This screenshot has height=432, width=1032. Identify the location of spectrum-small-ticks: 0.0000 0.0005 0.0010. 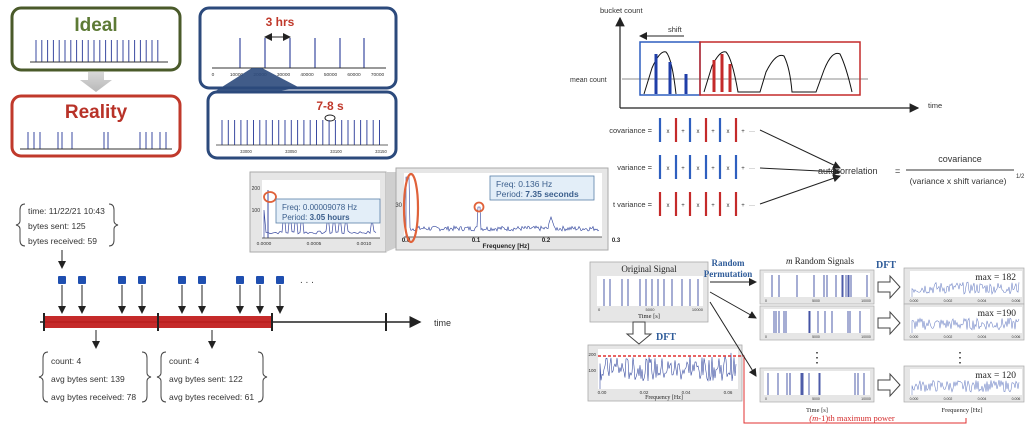
(314, 244).